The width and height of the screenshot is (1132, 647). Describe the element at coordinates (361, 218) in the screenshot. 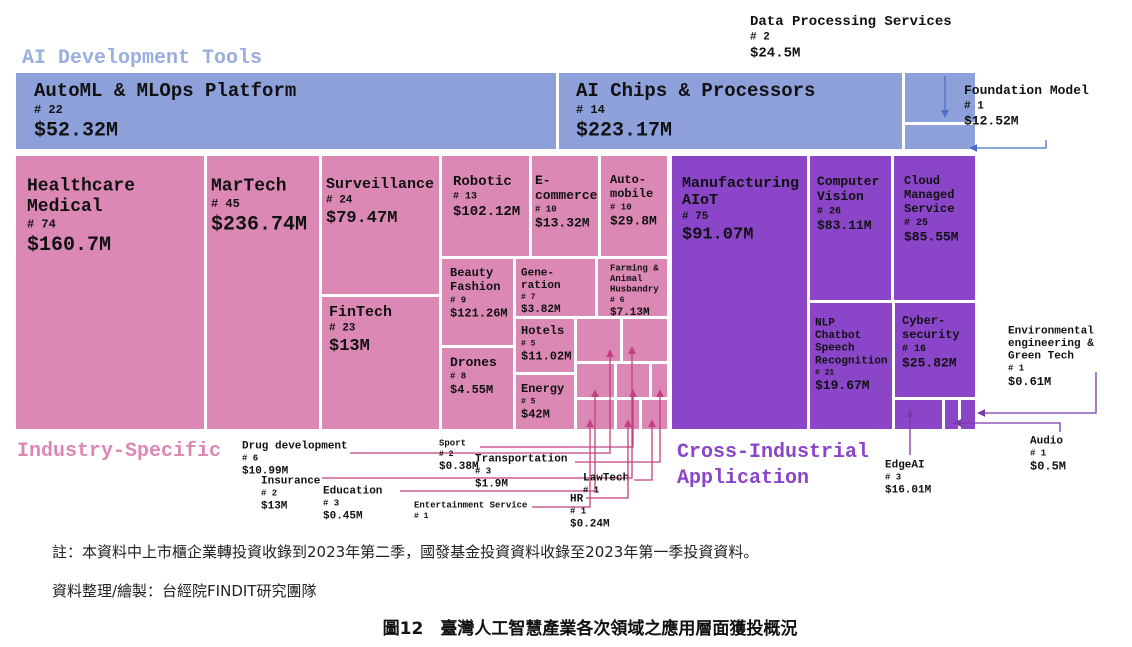

I see `cell-amount: $79.47M` at that location.